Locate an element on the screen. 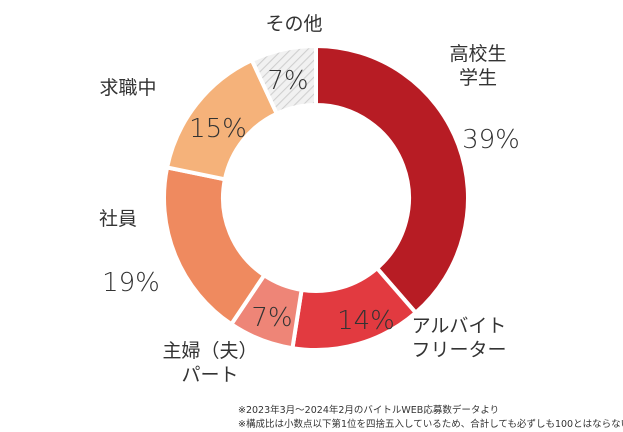 The width and height of the screenshot is (623, 432). slice-percent-label: 39% is located at coordinates (491, 140).